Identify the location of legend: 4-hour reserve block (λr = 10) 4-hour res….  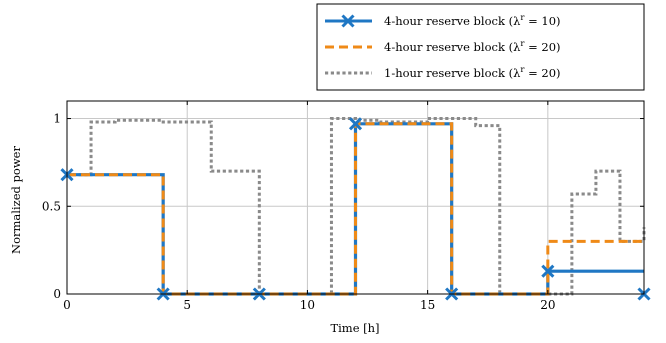
(480, 47).